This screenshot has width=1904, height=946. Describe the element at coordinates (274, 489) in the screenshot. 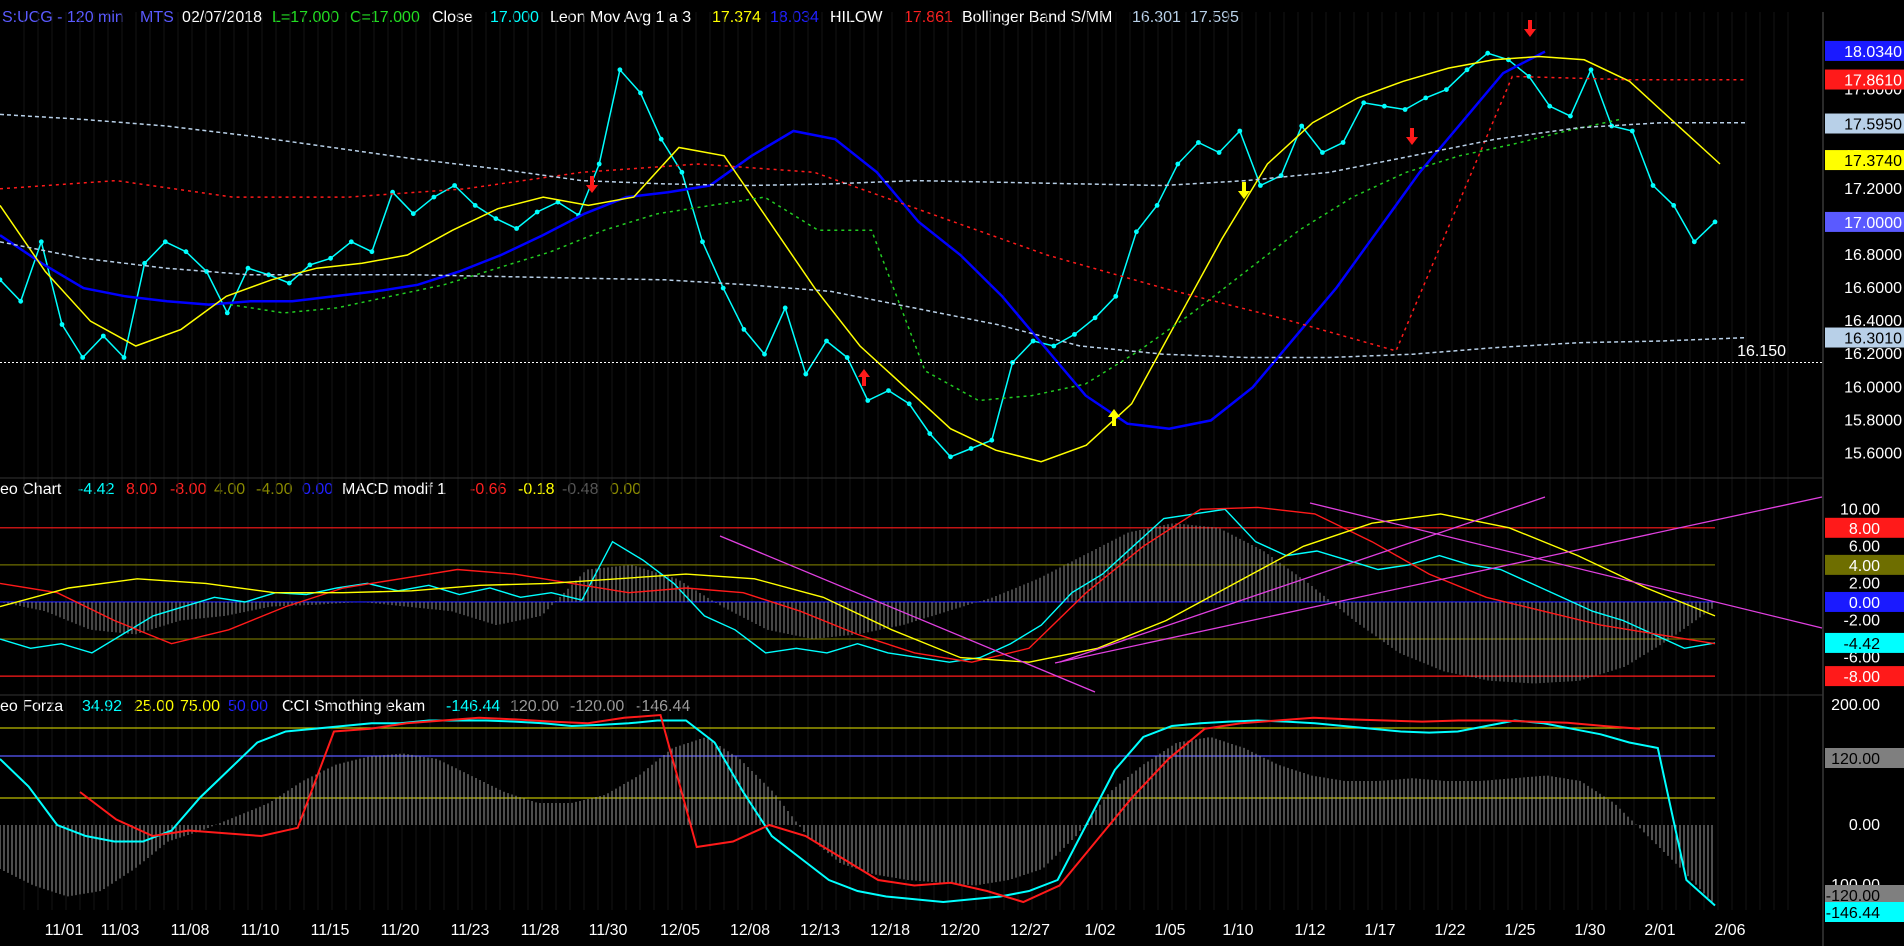

I see `indicator1-value-5: -4.00` at that location.